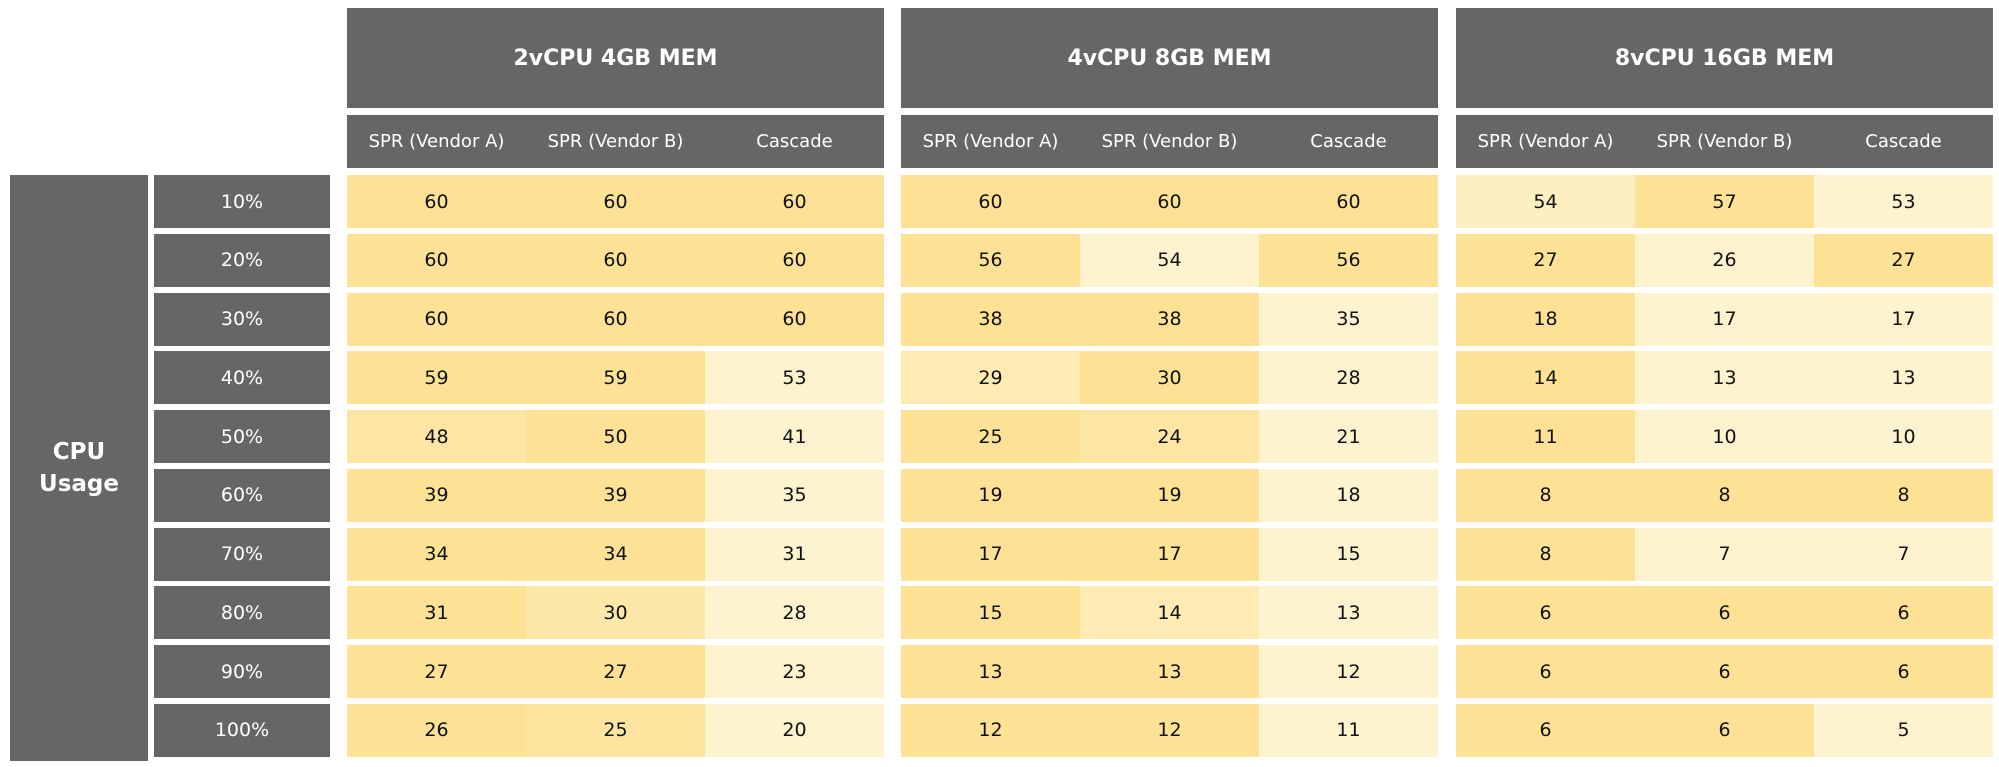 This screenshot has width=1999, height=767. What do you see at coordinates (242, 613) in the screenshot?
I see `row-label: 80%` at bounding box center [242, 613].